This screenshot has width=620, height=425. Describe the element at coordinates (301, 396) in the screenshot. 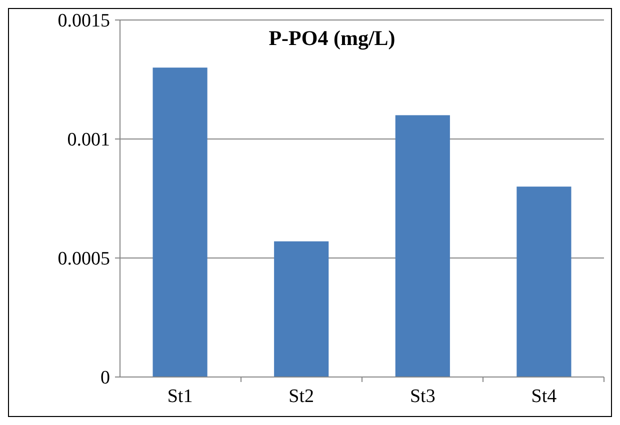

I see `x-tick-label: St2` at that location.